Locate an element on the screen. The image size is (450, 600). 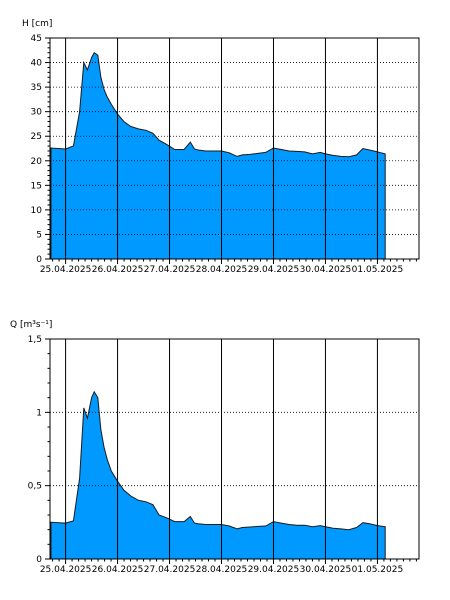
y-tick-label: 0,5 is located at coordinates (35, 487).